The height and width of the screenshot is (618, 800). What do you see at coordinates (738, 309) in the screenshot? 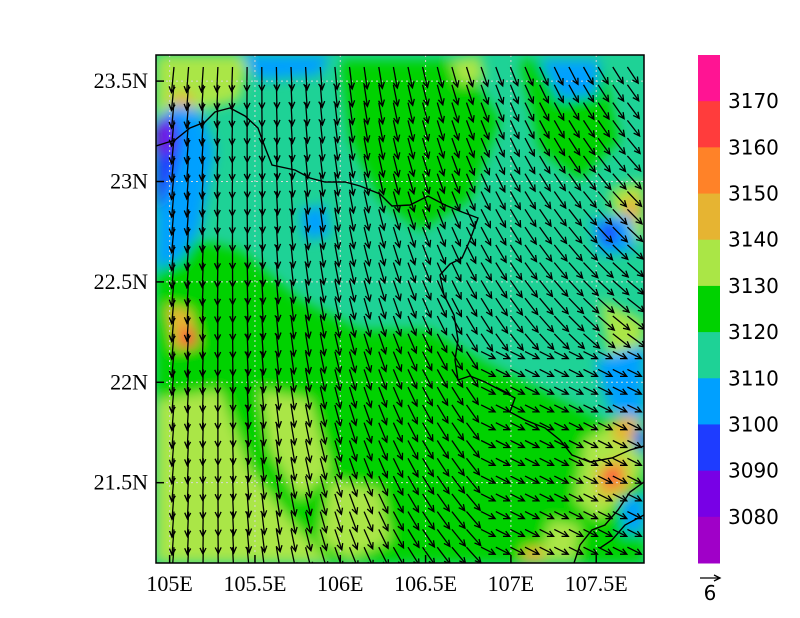
I see `colorbar: 3170 3160 3150 3140 3130 3120 3110 3100 3090 3080` at bounding box center [738, 309].